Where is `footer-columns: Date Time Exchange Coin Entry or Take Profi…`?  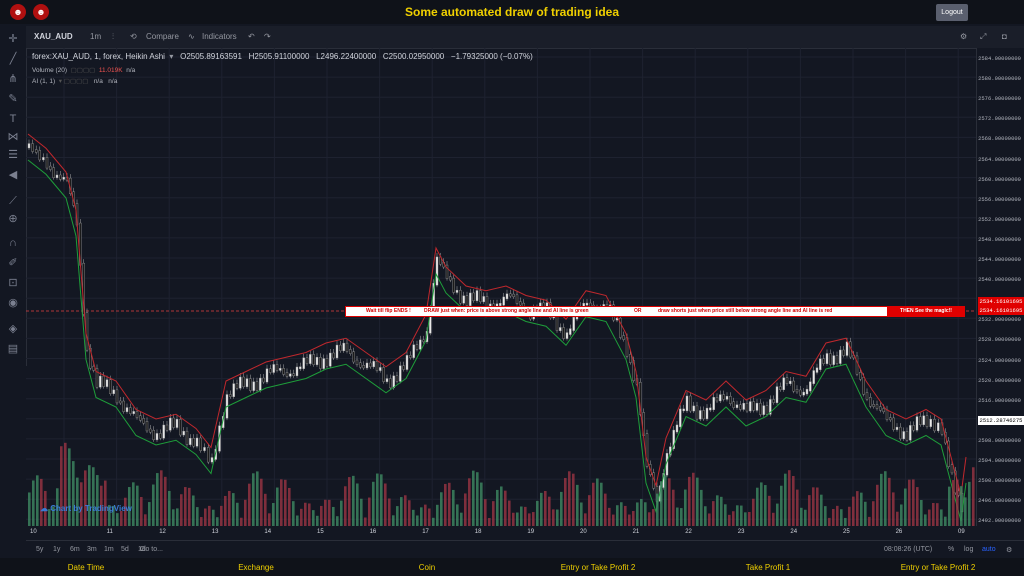 footer-columns: Date Time Exchange Coin Entry or Take Profi… is located at coordinates (512, 567).